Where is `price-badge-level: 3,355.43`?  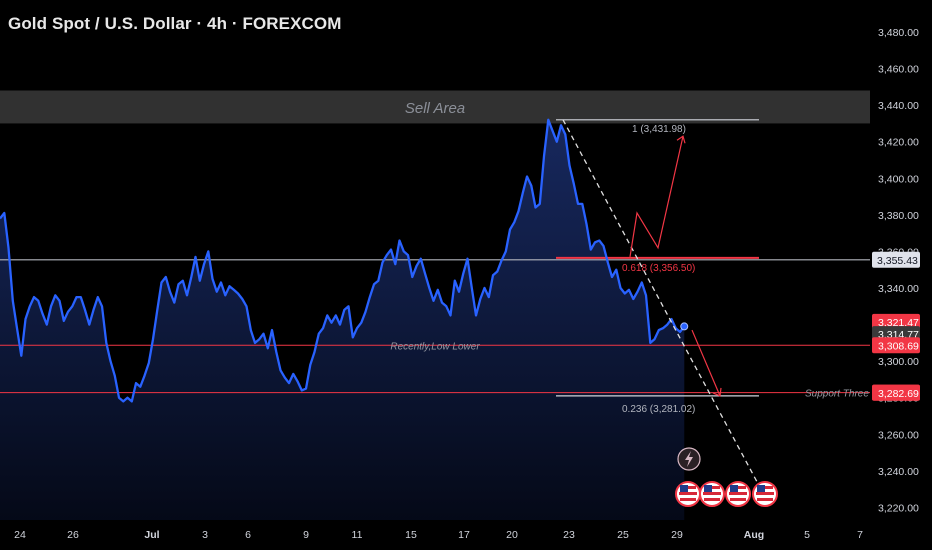
price-badge-level: 3,355.43 is located at coordinates (896, 259).